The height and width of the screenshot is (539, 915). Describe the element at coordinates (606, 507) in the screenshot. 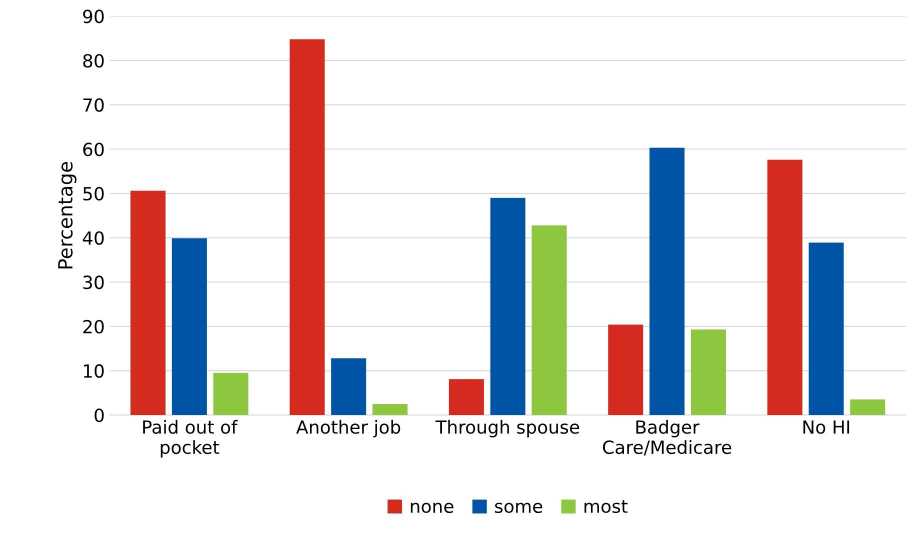

I see `legend-label: most` at that location.